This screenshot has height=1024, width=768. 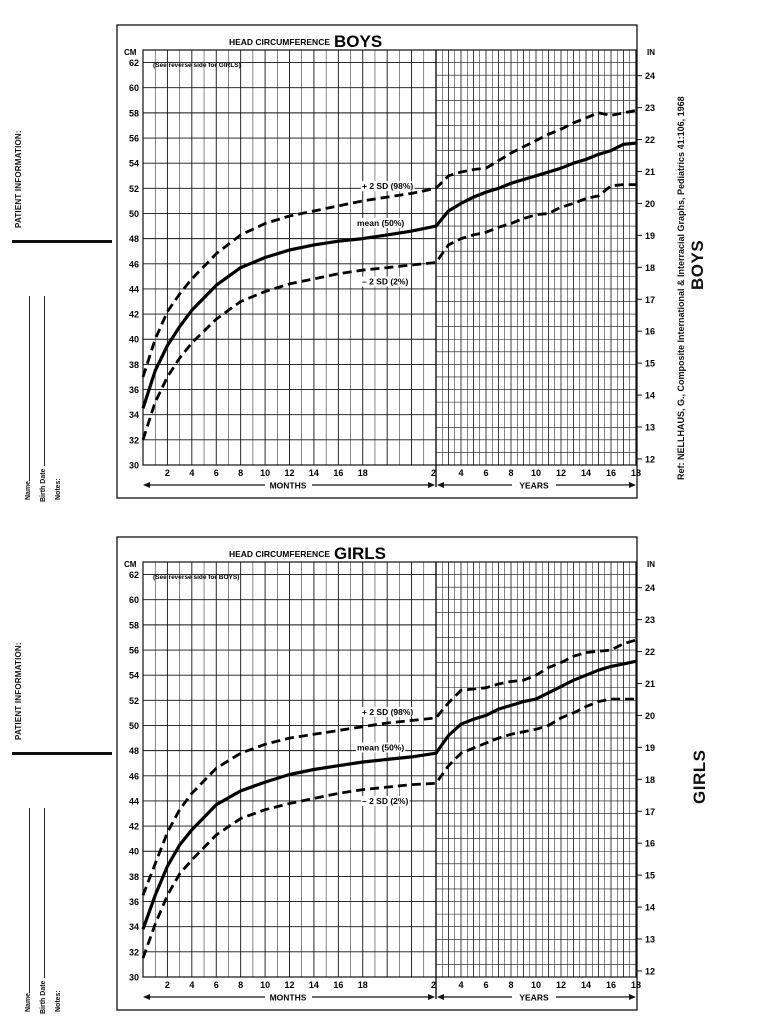 What do you see at coordinates (216, 985) in the screenshot?
I see `x-tick-label-month: 6` at bounding box center [216, 985].